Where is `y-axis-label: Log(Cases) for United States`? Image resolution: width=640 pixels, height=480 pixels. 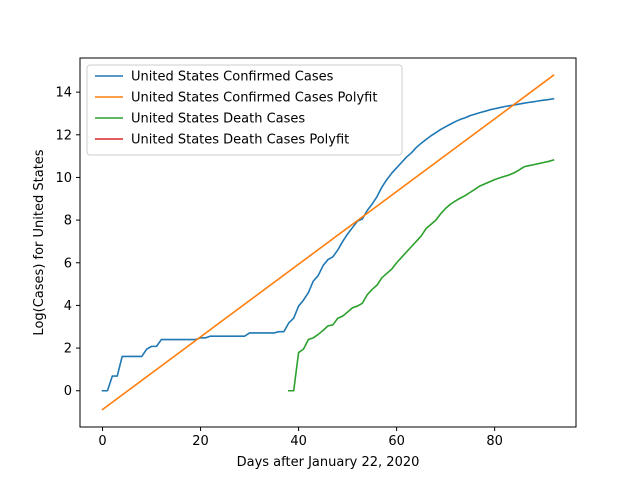 y-axis-label: Log(Cases) for United States is located at coordinates (39, 242).